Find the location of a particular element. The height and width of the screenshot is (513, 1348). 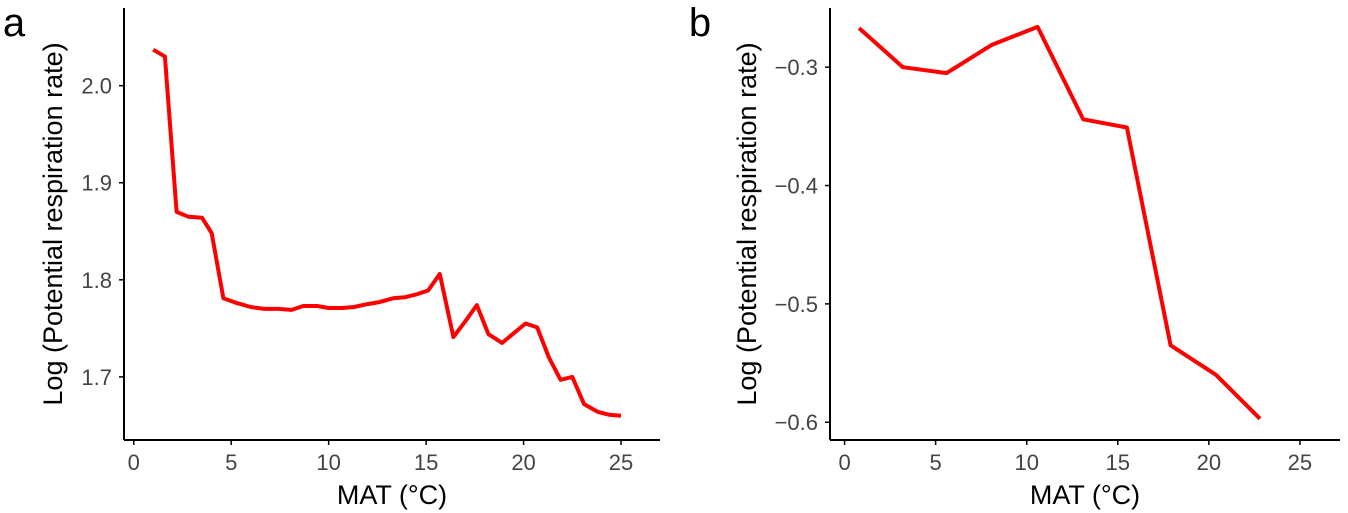

panel-label: a is located at coordinates (14, 23).